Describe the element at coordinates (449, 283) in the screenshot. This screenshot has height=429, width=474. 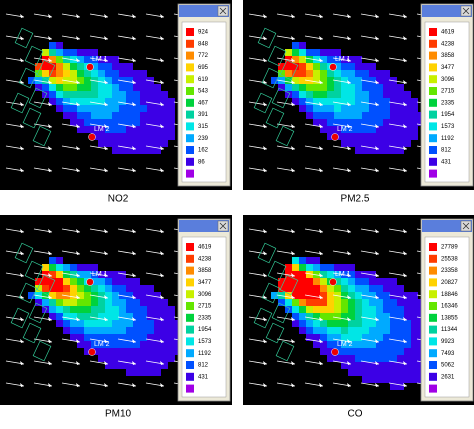
I see `legend-value: 20827` at that location.